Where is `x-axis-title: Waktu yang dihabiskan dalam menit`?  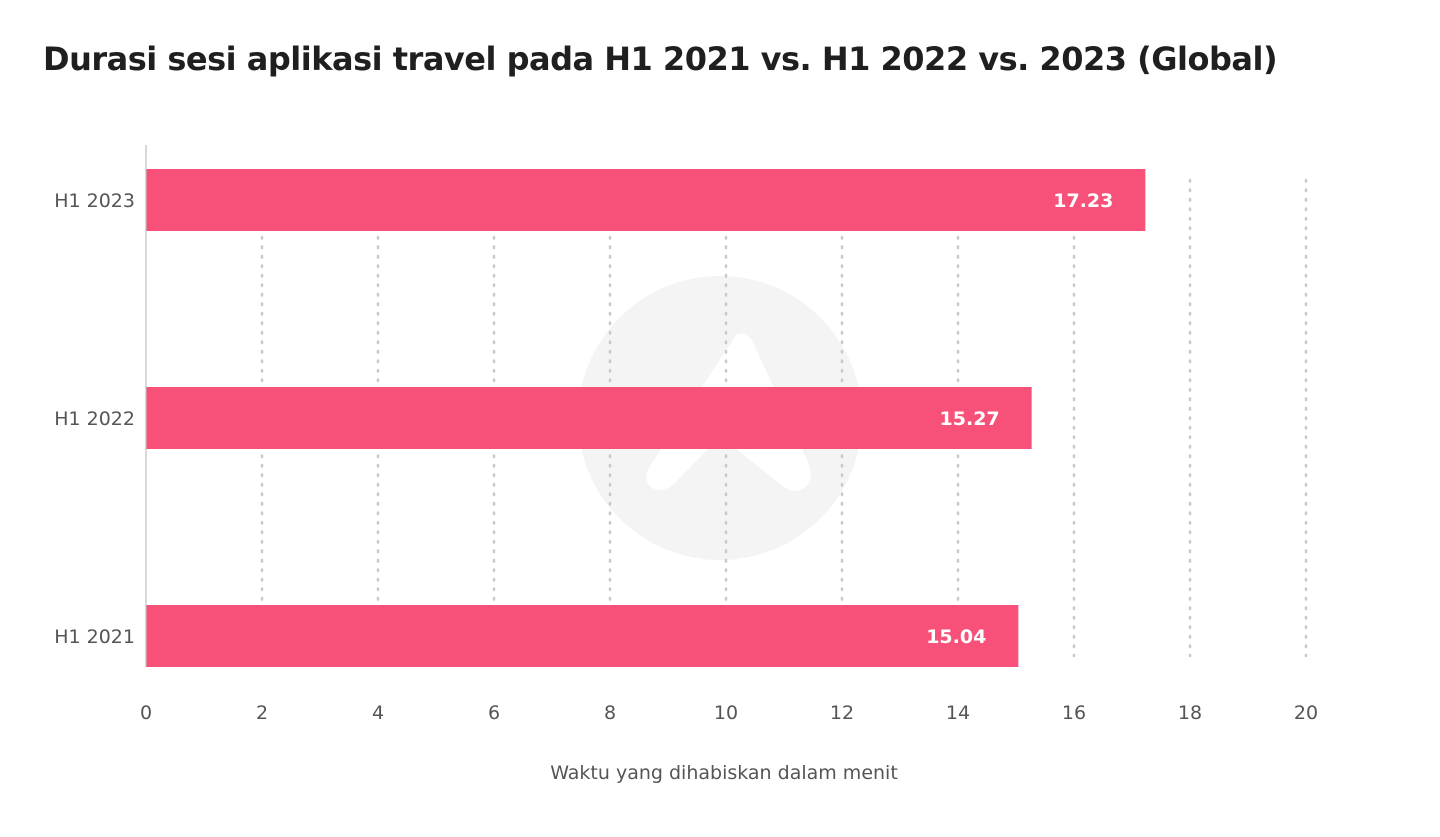
x-axis-title: Waktu yang dihabiskan dalam menit is located at coordinates (724, 773).